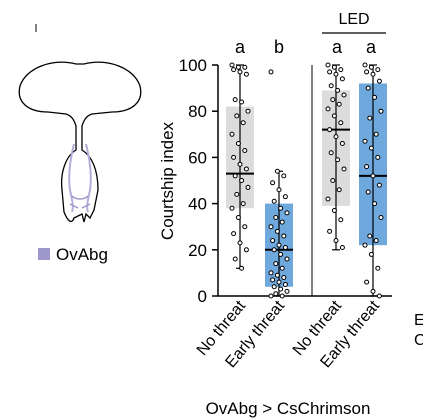 This screenshot has width=423, height=419. What do you see at coordinates (418, 340) in the screenshot?
I see `clipped-label-bottom: C` at bounding box center [418, 340].